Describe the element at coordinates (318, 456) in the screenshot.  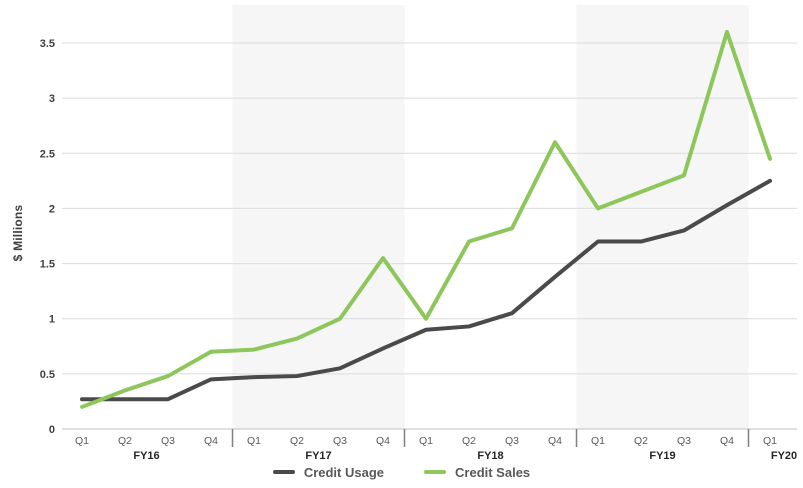
I see `svg-text: FY17` at that location.